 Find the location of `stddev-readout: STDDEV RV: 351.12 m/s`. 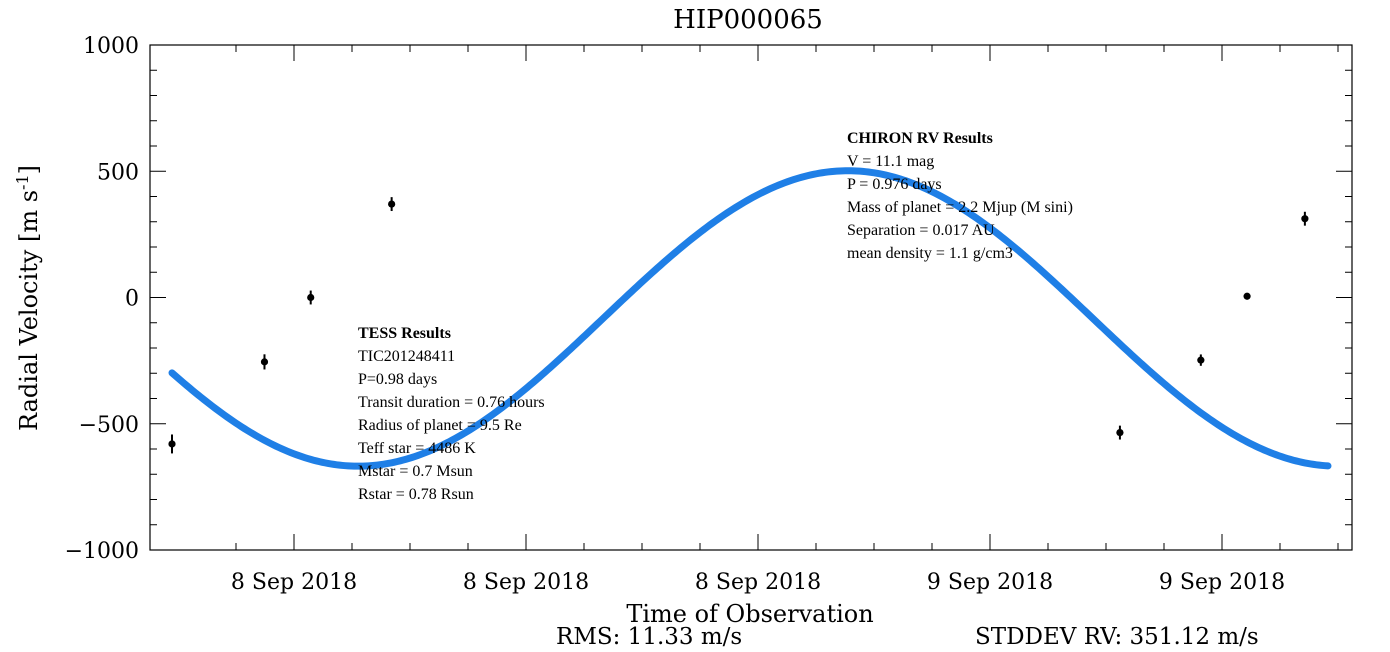

stddev-readout: STDDEV RV: 351.12 m/s is located at coordinates (1117, 637).